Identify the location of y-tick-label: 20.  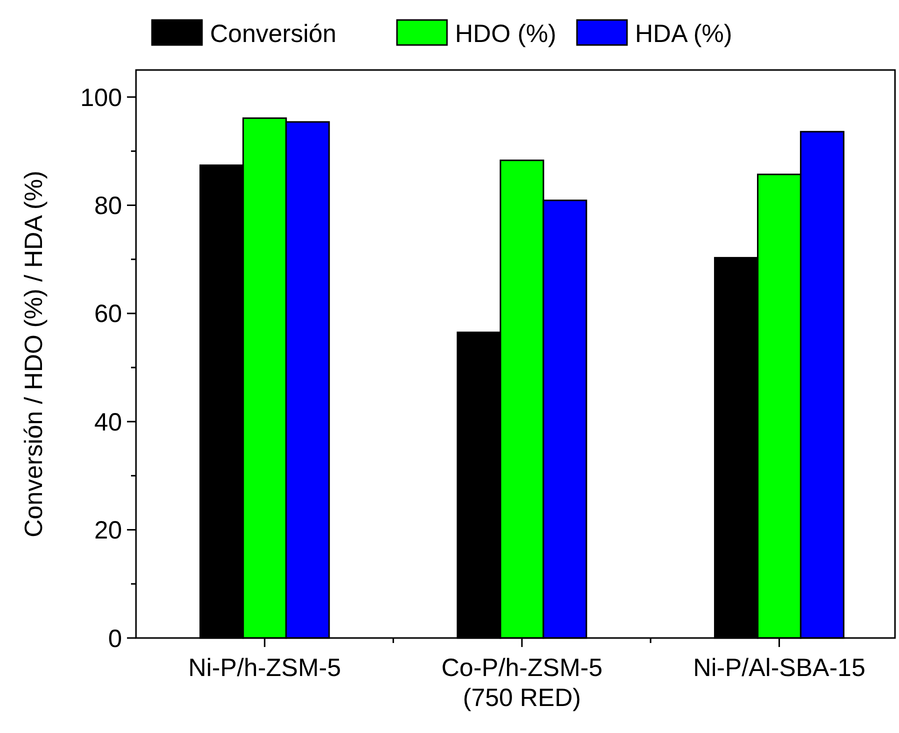
(108, 530).